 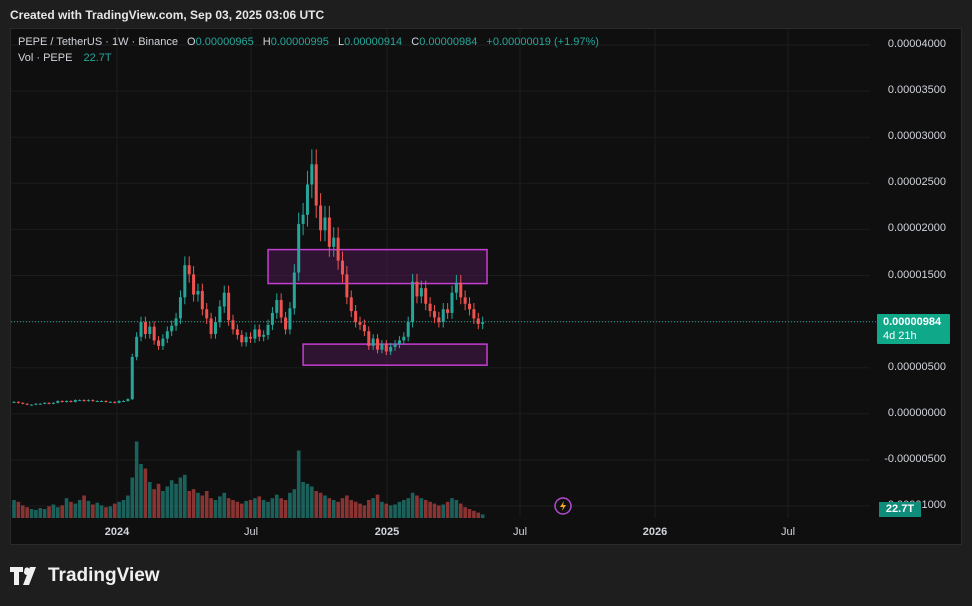 I want to click on volume-legend: Vol · PEPE 22.7T, so click(x=65, y=58).